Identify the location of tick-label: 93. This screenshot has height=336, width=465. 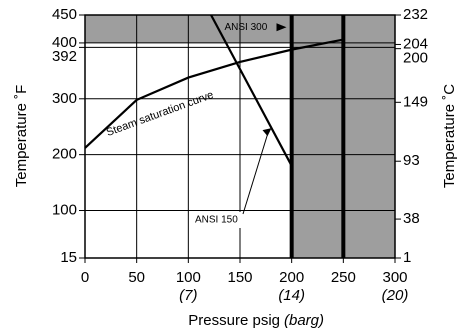
(411, 160).